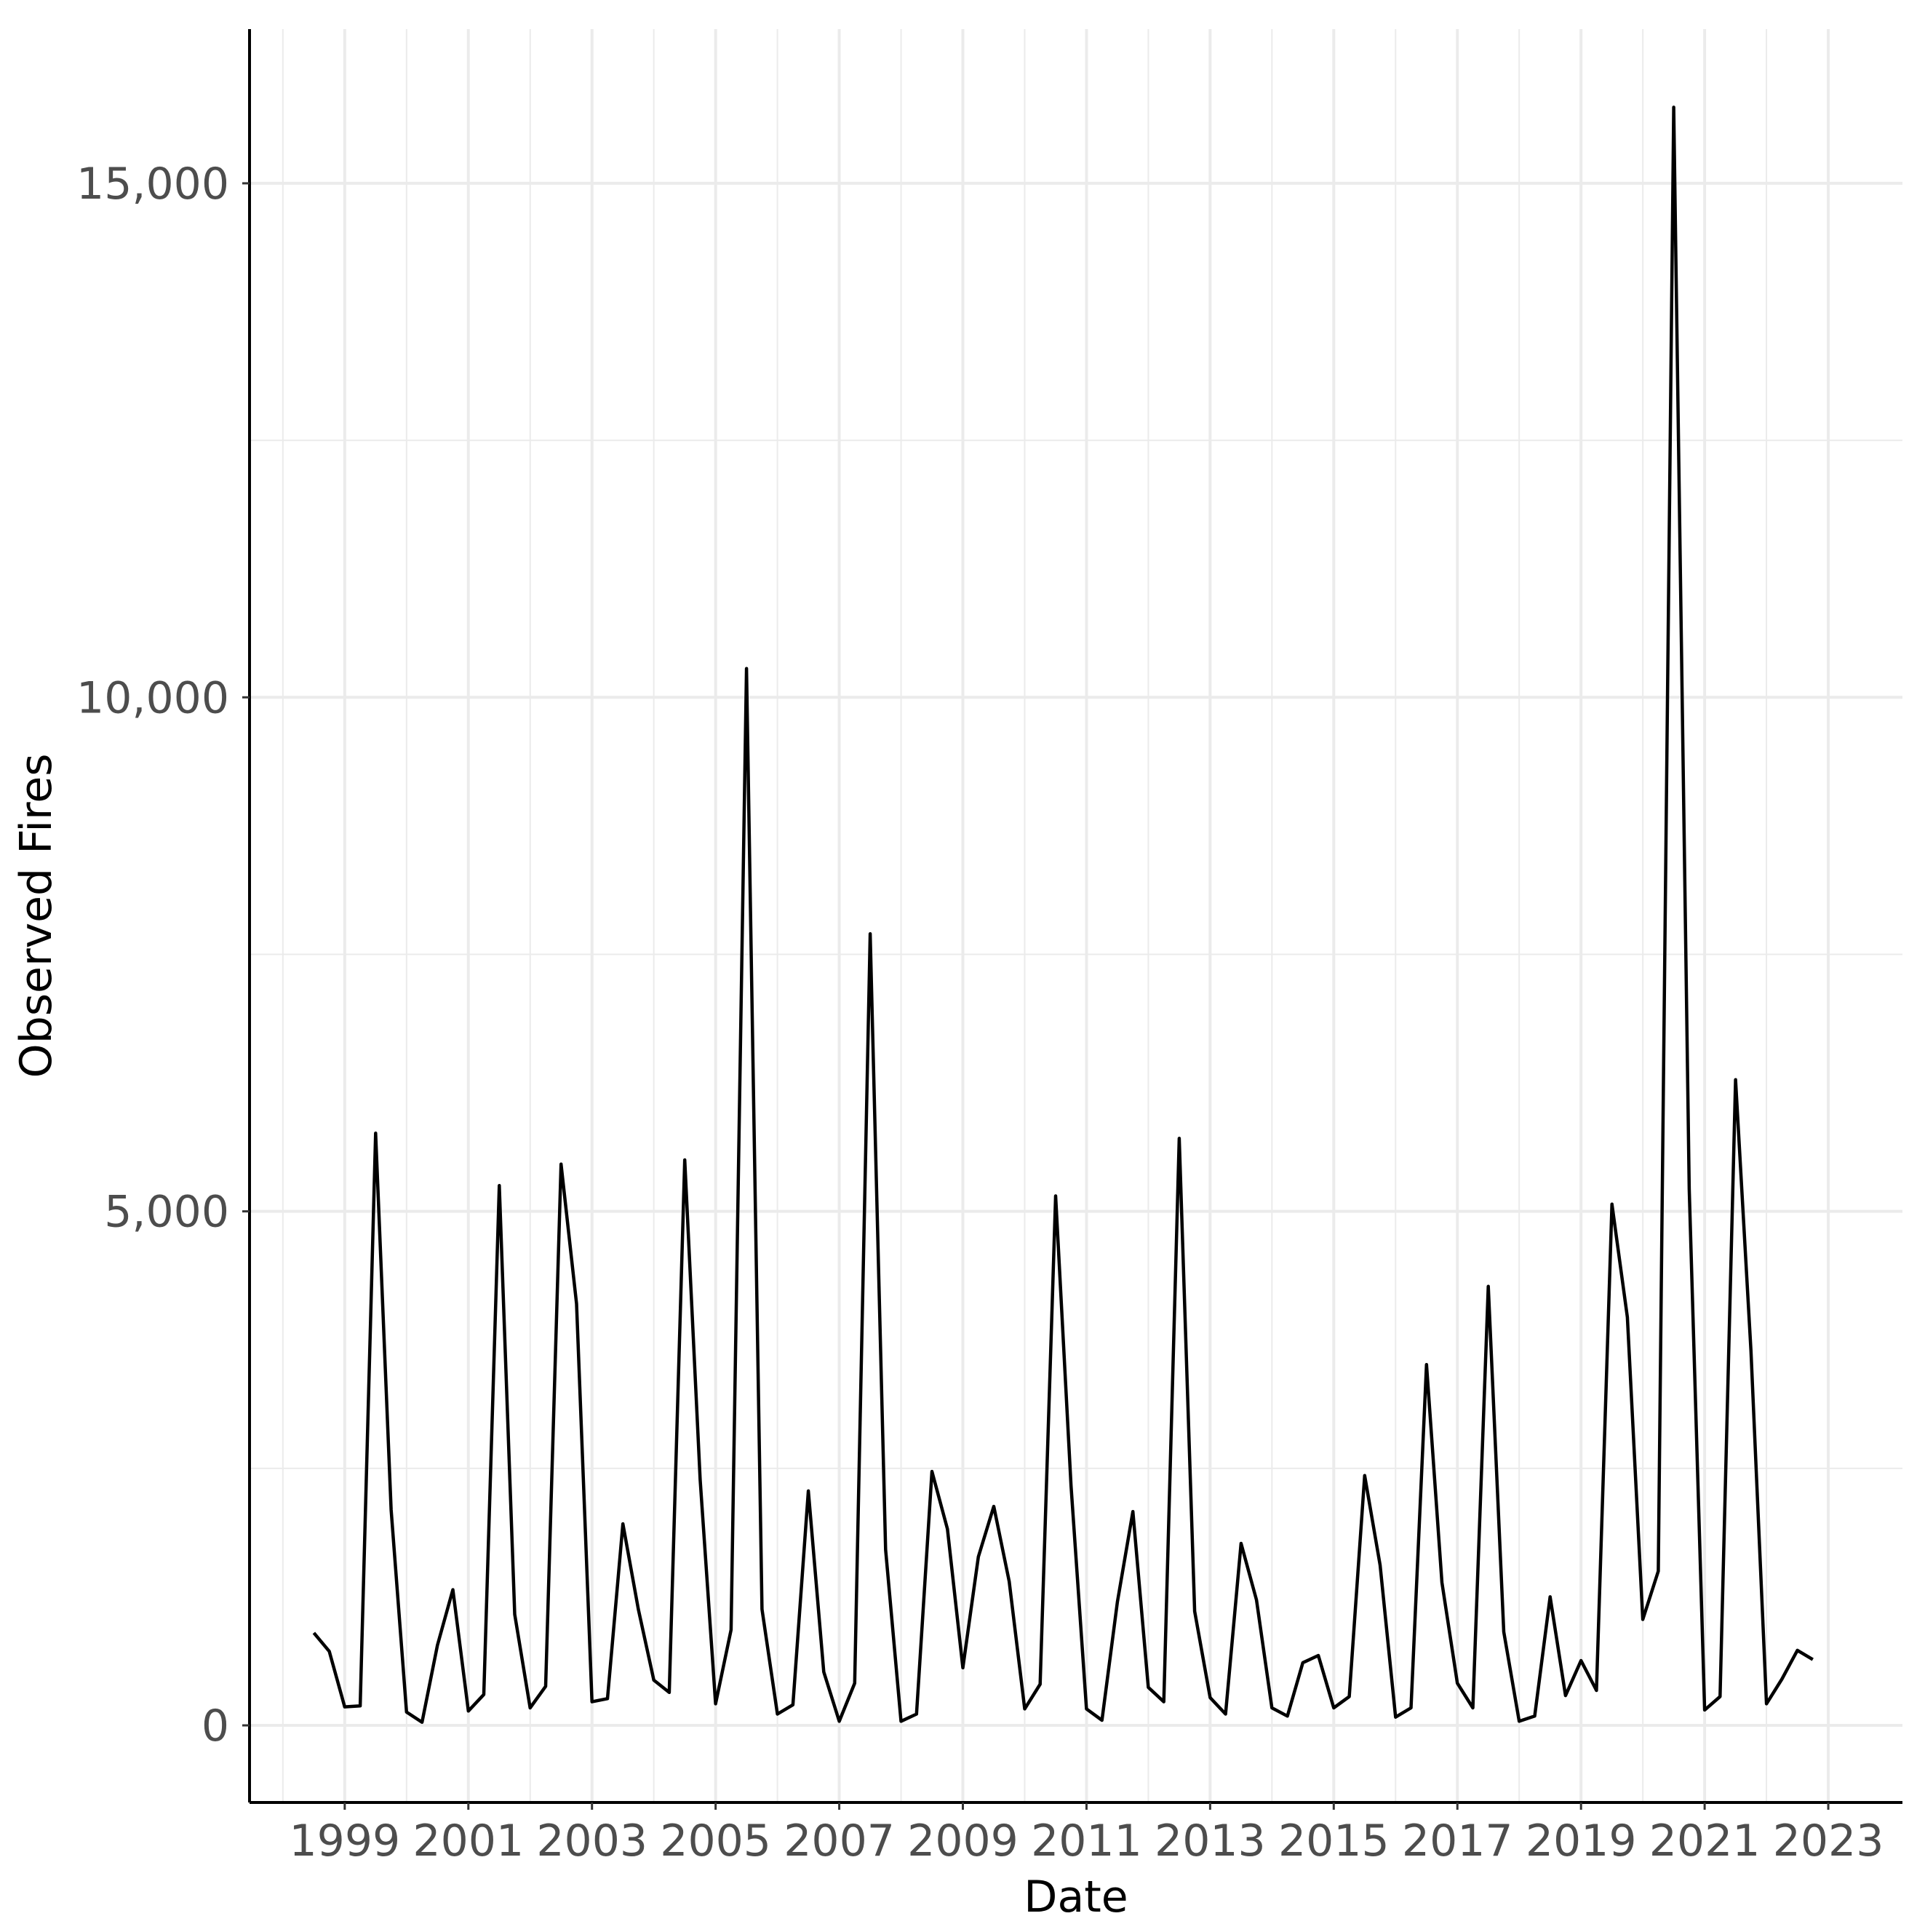 The width and height of the screenshot is (1925, 1932). What do you see at coordinates (468, 1841) in the screenshot?
I see `x-tick-label: 2001` at bounding box center [468, 1841].